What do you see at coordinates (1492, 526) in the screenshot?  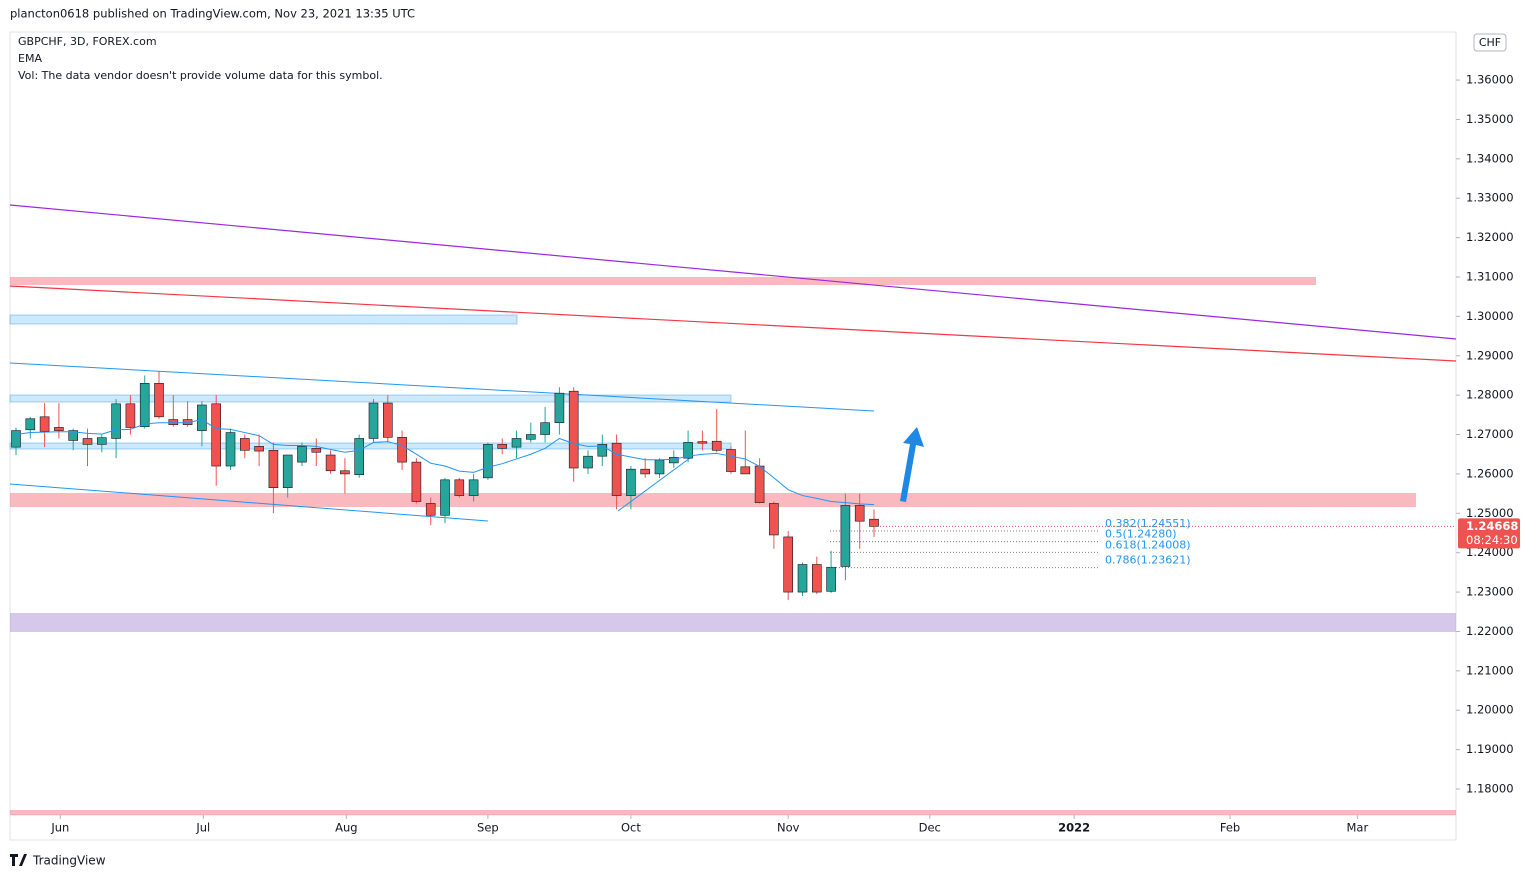 I see `last-price-label: 1.24668` at bounding box center [1492, 526].